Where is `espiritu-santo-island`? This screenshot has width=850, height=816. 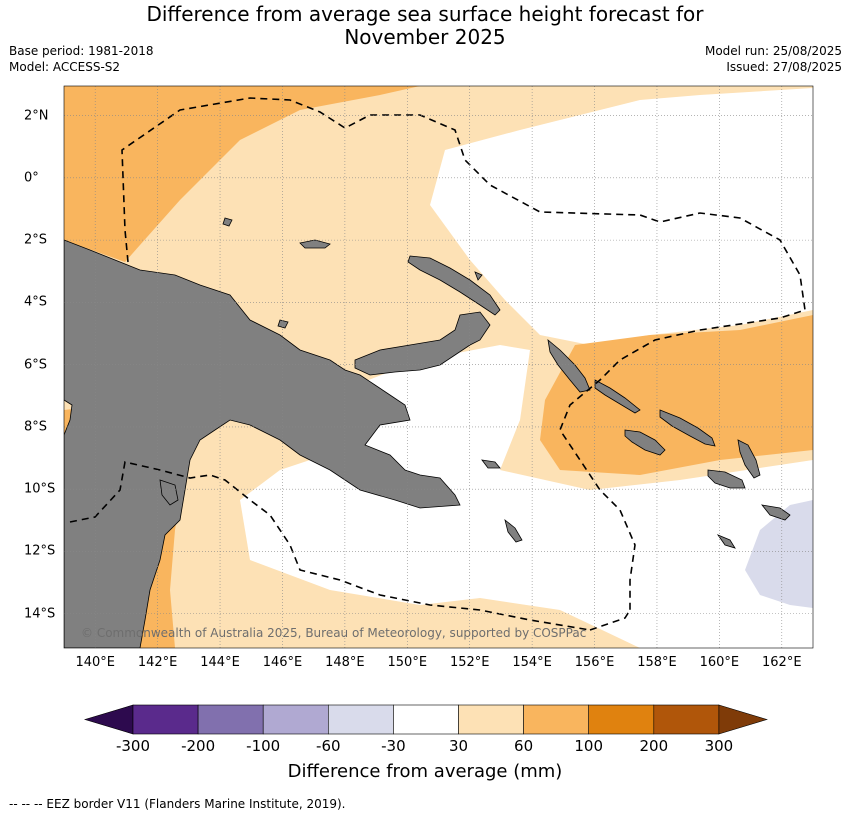 espiritu-santo-island is located at coordinates (776, 512).